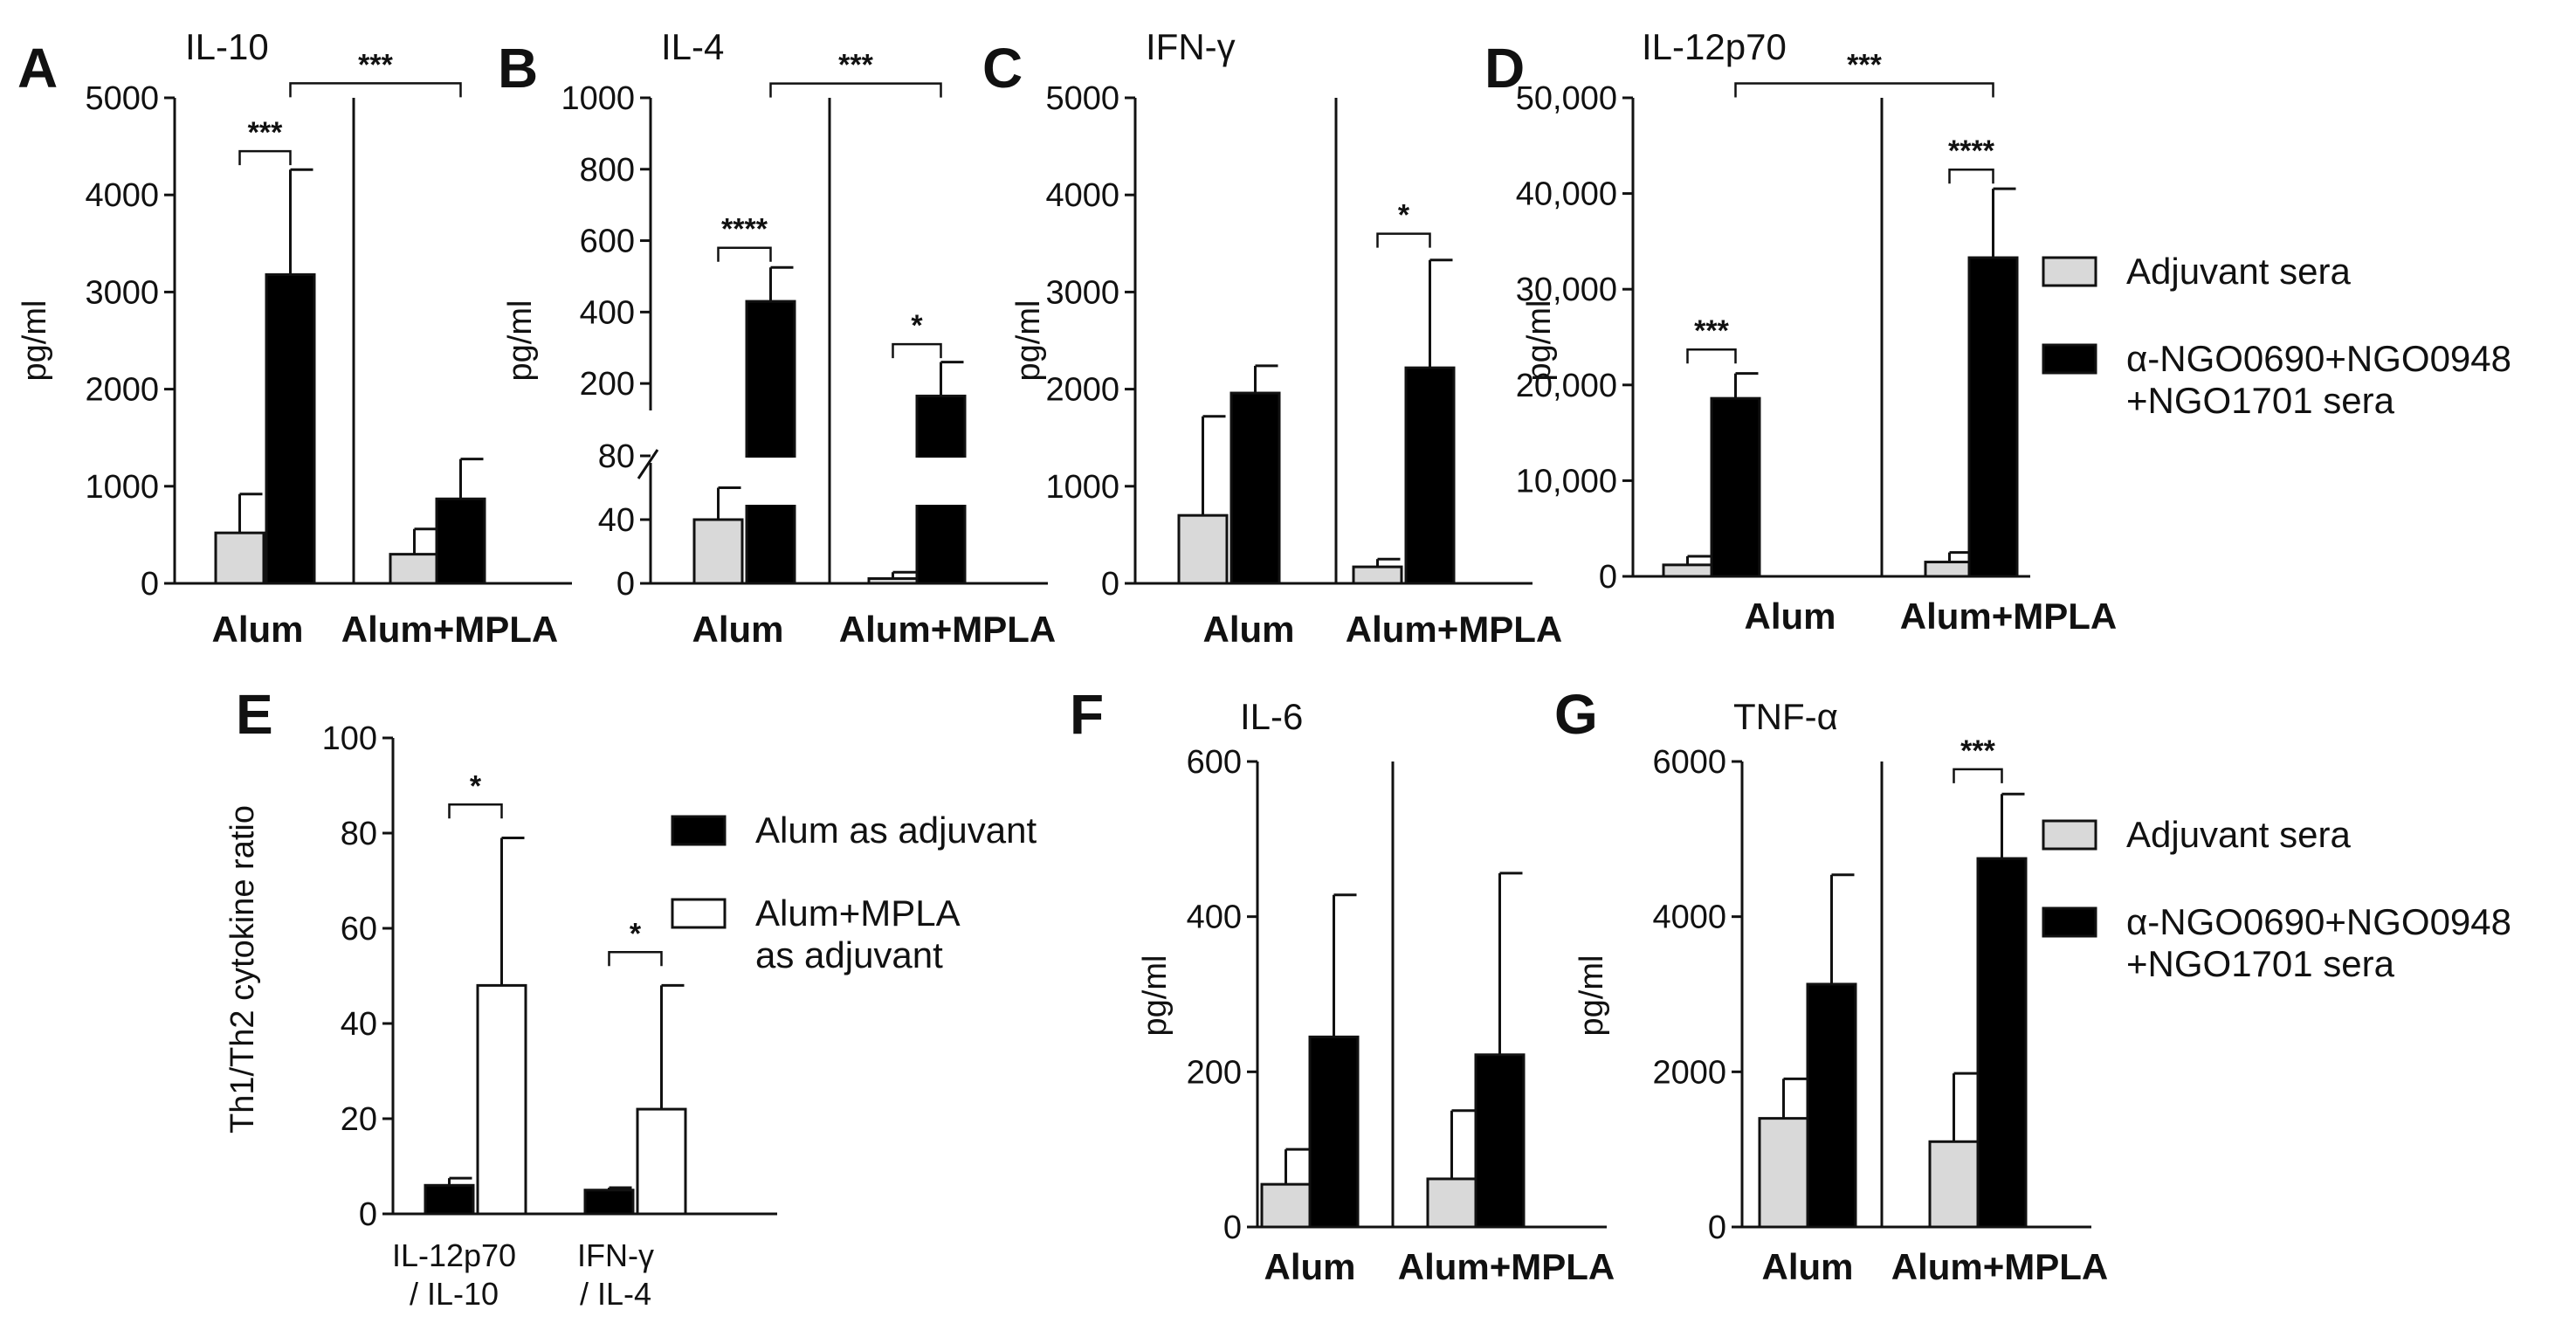 The width and height of the screenshot is (2576, 1337). Describe the element at coordinates (849, 954) in the screenshot. I see `legend-label-cont: as adjuvant` at that location.